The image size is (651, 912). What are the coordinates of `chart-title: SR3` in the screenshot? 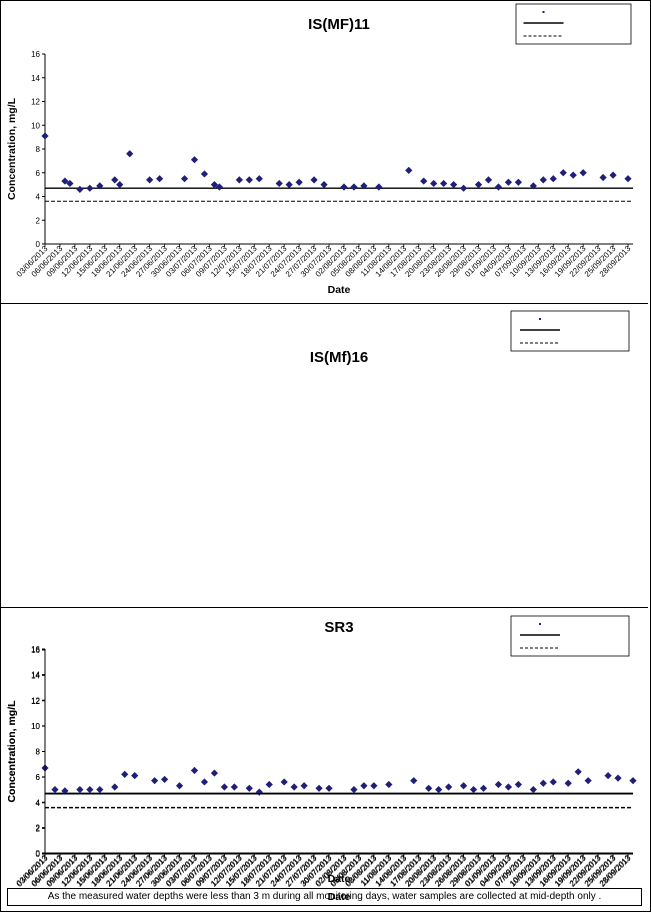 It's located at (338, 627).